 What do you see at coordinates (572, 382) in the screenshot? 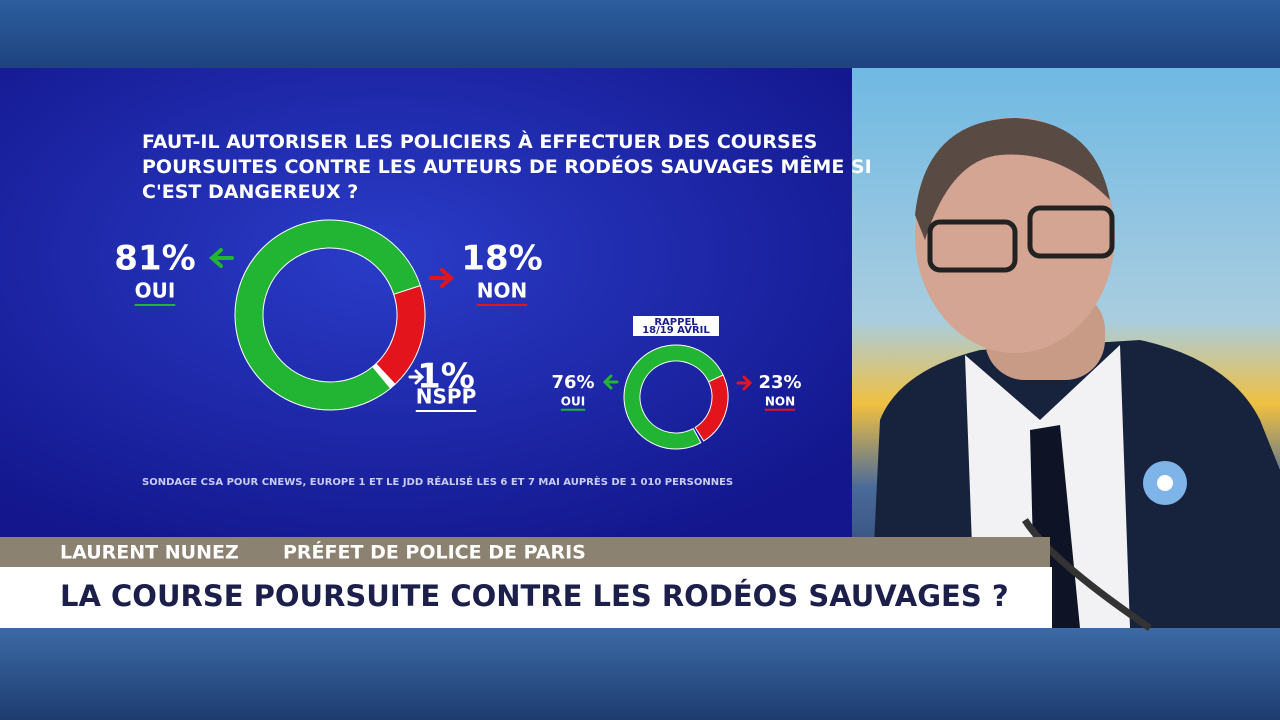
I see `value-label: 76%` at bounding box center [572, 382].